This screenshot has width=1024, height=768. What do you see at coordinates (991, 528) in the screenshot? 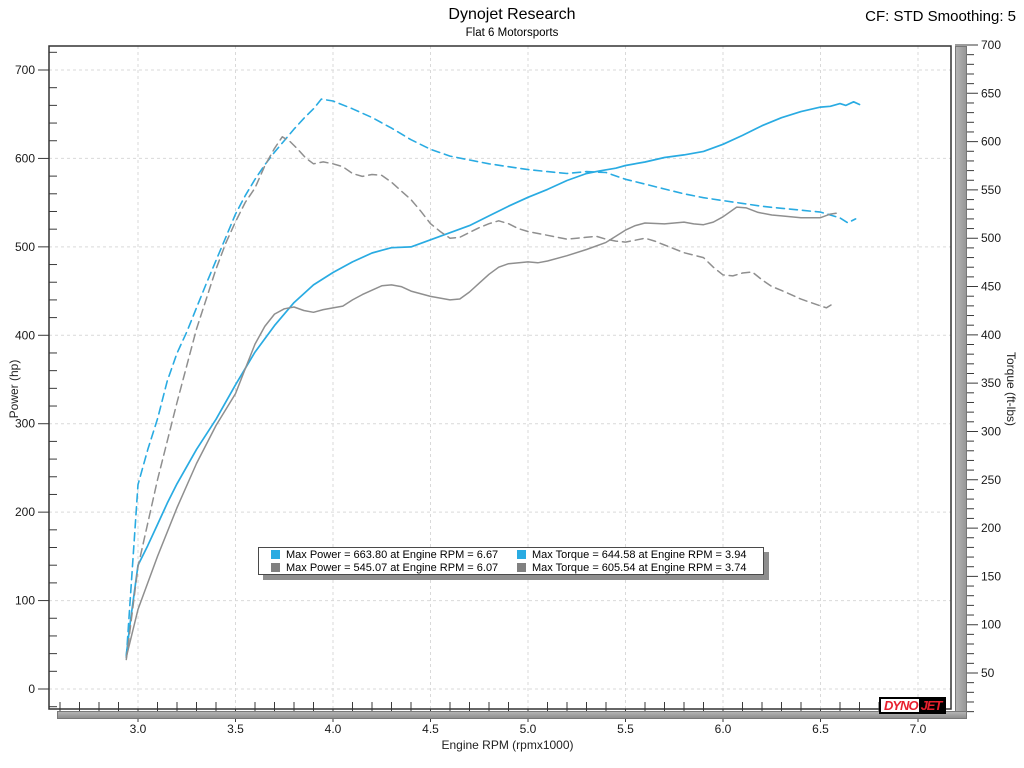
I see `torque-tick-label: 200` at bounding box center [991, 528].